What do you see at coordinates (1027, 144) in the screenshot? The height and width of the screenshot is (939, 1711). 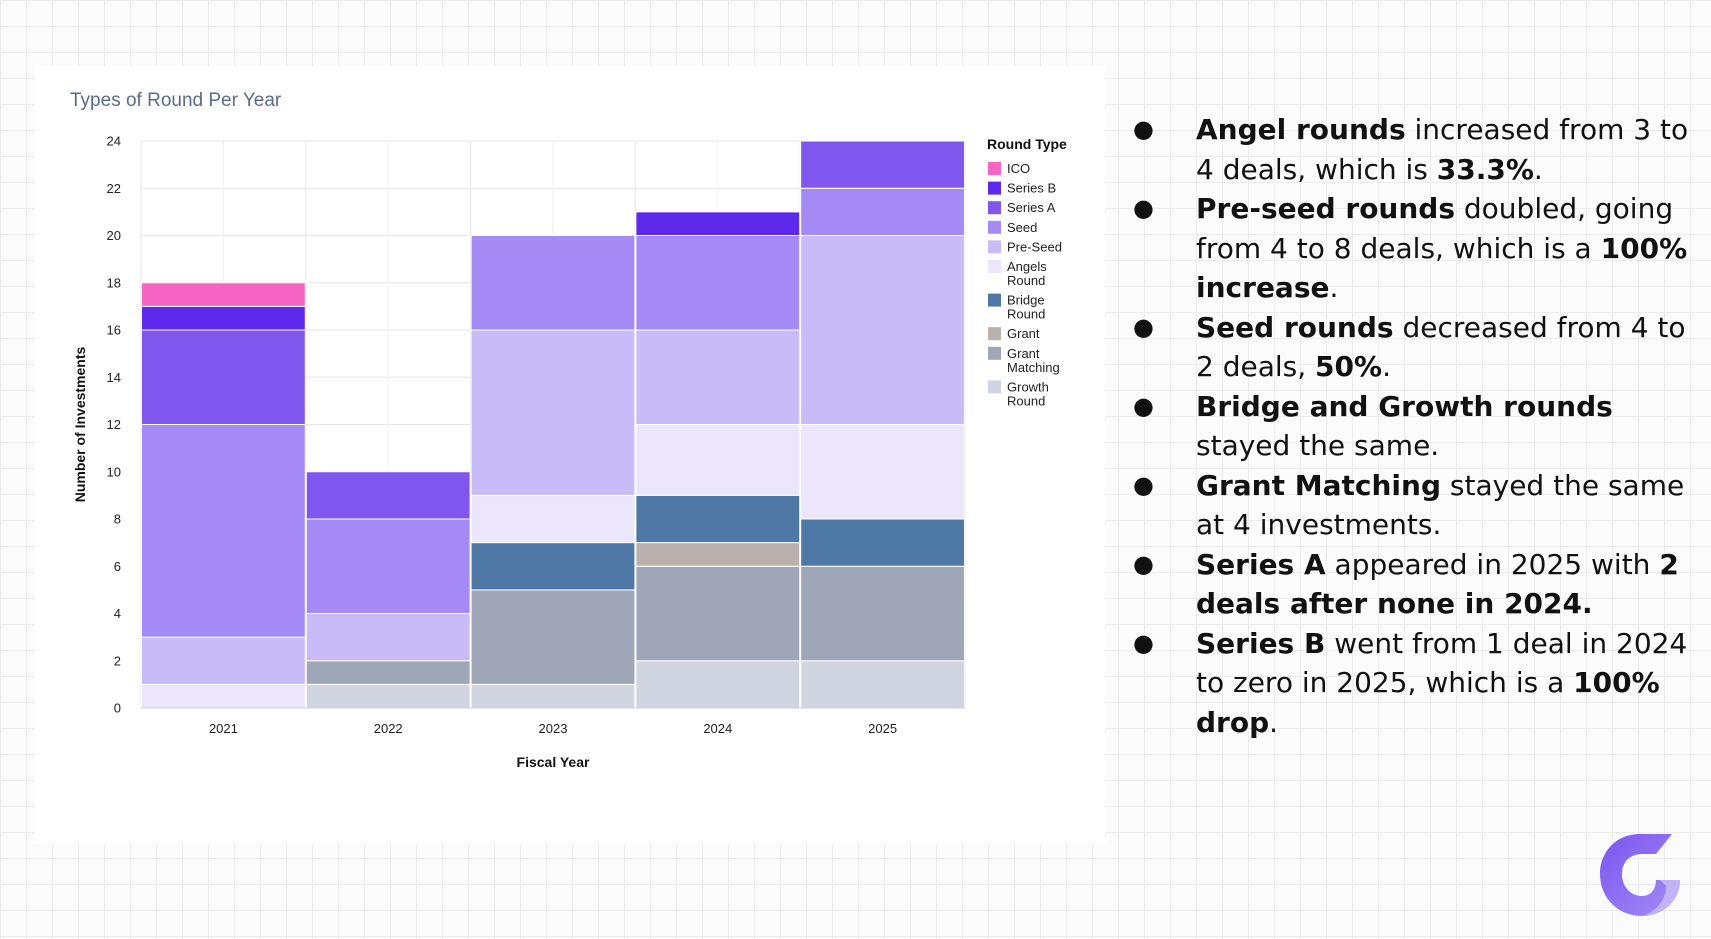 I see `legend-title: Round Type` at bounding box center [1027, 144].